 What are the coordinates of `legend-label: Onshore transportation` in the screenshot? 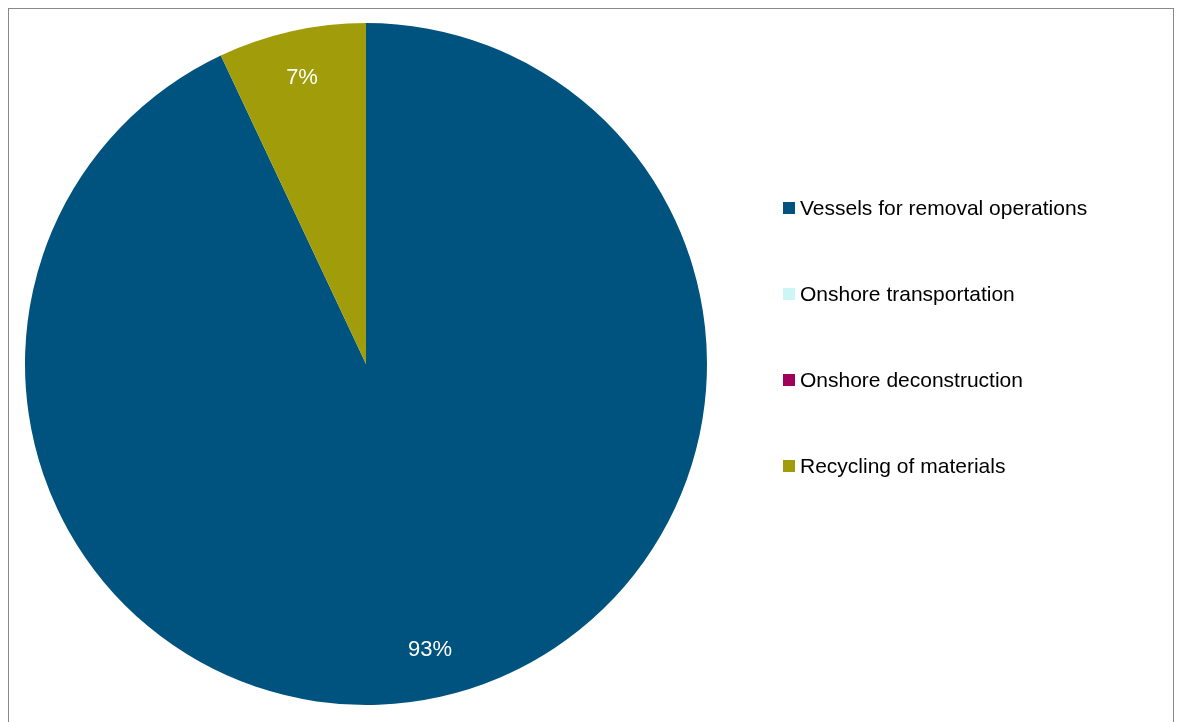 It's located at (907, 294).